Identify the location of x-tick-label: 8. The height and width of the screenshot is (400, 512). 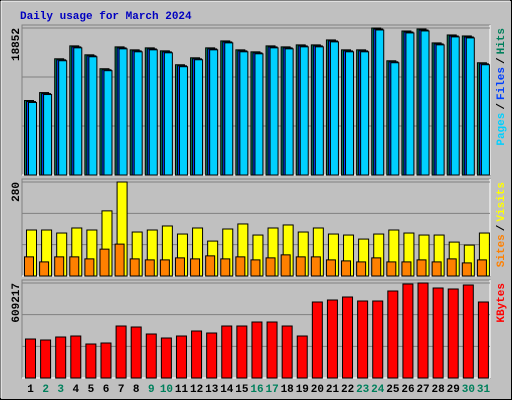
(136, 390).